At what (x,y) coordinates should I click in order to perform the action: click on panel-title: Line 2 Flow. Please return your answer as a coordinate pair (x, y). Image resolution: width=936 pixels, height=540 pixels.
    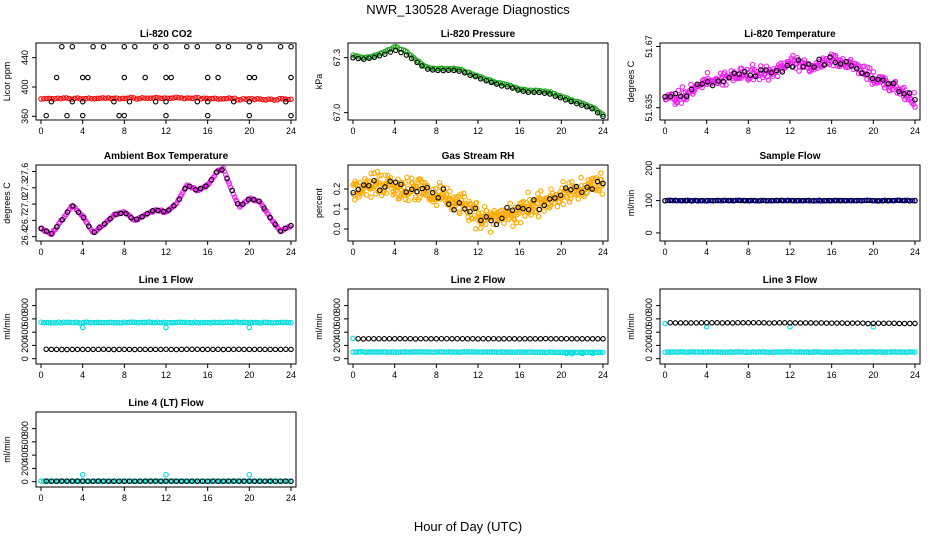
    Looking at the image, I should click on (478, 280).